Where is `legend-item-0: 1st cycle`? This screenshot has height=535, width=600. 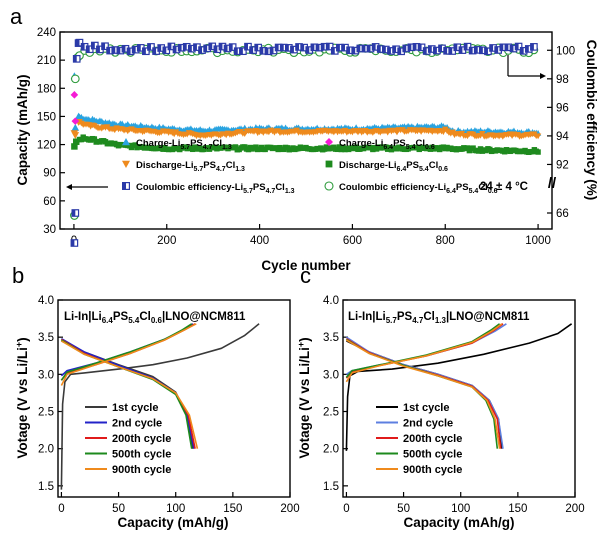
legend-item-0: 1st cycle is located at coordinates (412, 408).